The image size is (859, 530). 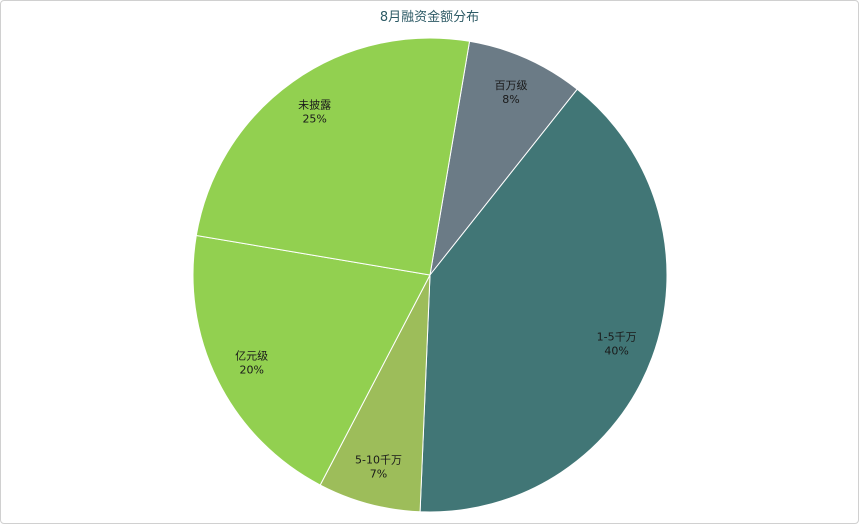 I want to click on slice-percent-label: 40%, so click(x=616, y=350).